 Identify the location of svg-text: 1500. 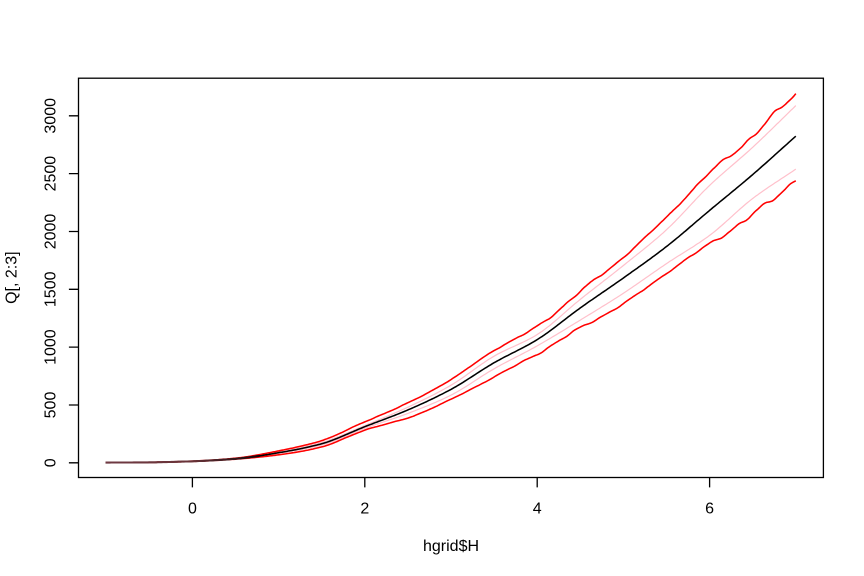
(51, 289).